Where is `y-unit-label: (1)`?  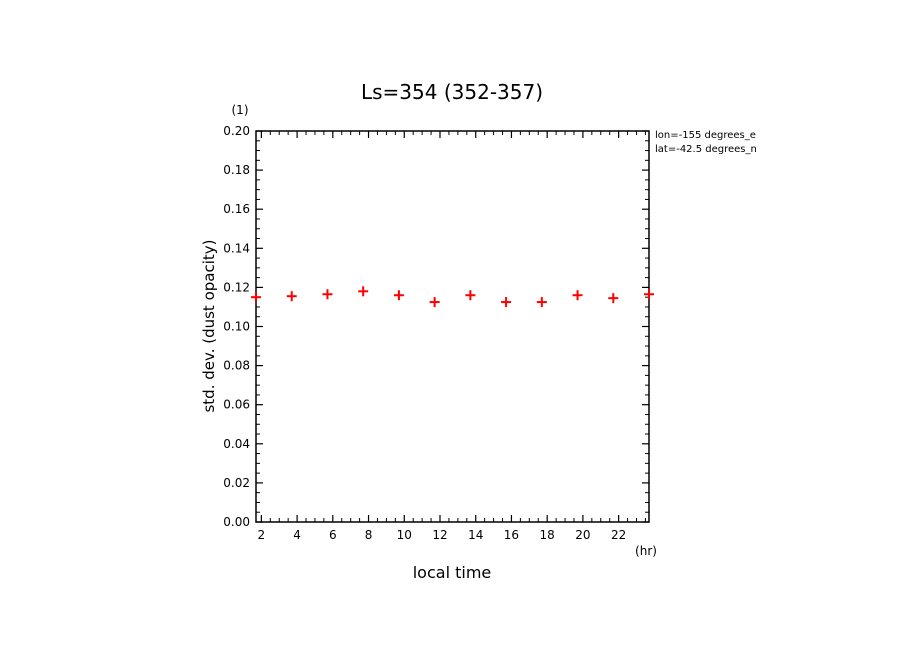
y-unit-label: (1) is located at coordinates (240, 110).